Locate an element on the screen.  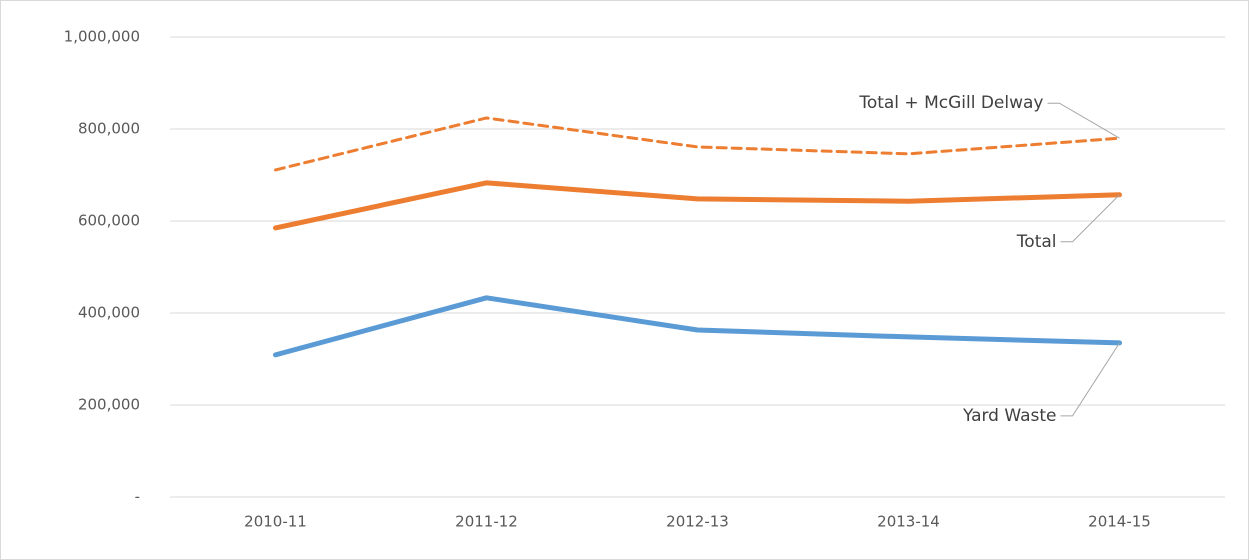
x-tick-label: 2012-13 is located at coordinates (697, 522).